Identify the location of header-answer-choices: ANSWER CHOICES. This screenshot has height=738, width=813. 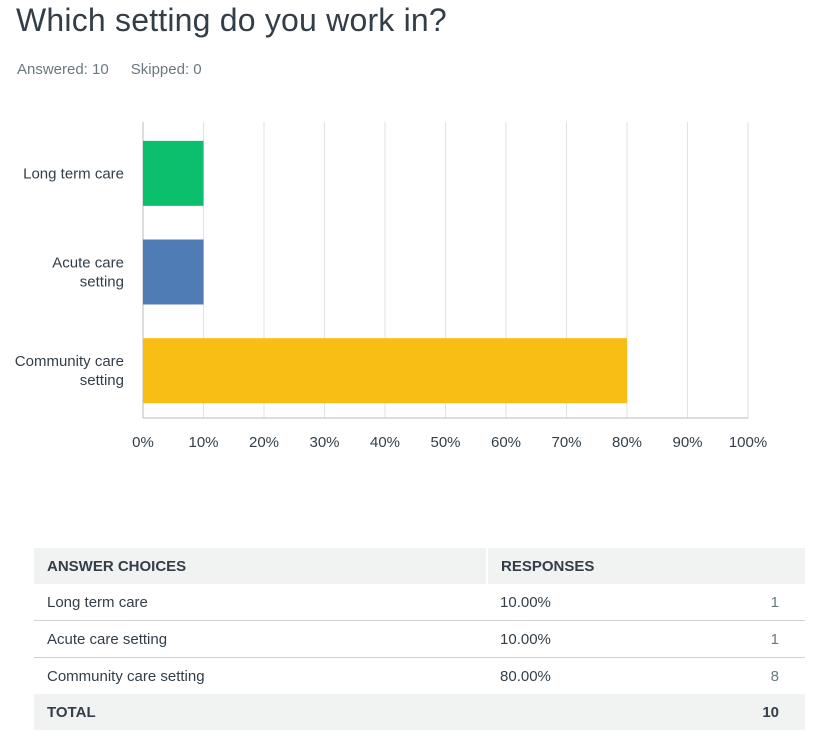
(261, 566).